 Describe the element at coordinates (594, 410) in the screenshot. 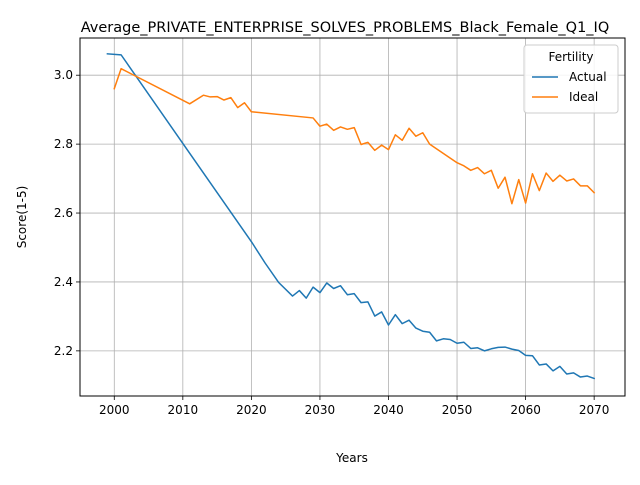

I see `x-tick-label: 2070` at that location.